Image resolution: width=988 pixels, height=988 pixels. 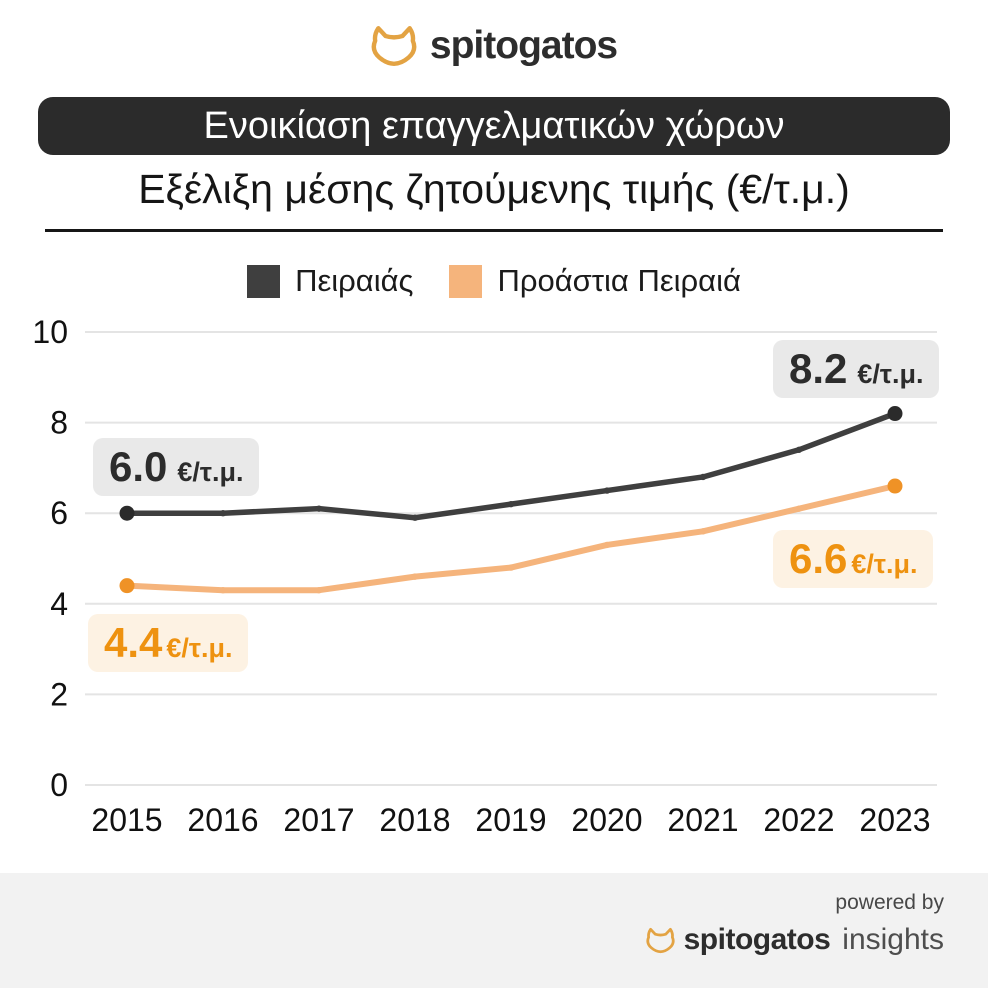 I want to click on y-axis-tick-label: 6, so click(x=59, y=513).